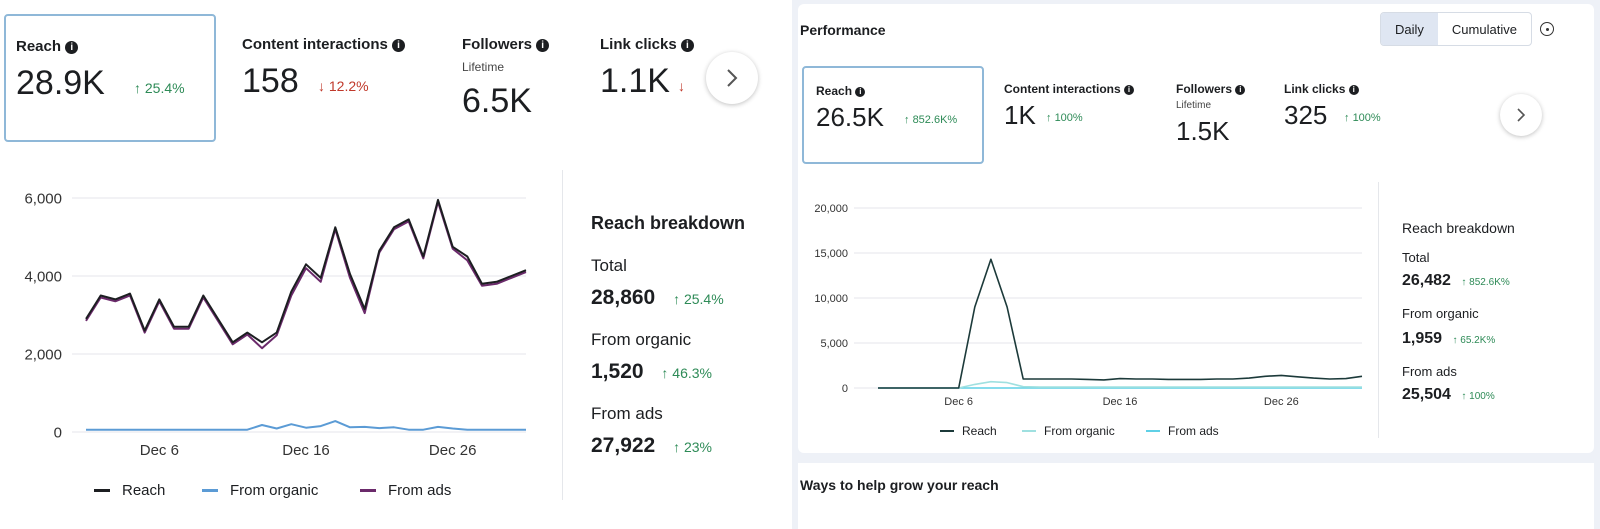 This screenshot has width=1600, height=529. What do you see at coordinates (306, 450) in the screenshot?
I see `x-tick-label: Dec 16` at bounding box center [306, 450].